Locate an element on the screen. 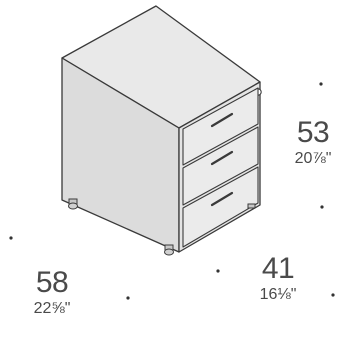  caster-back-left is located at coordinates (73, 204).